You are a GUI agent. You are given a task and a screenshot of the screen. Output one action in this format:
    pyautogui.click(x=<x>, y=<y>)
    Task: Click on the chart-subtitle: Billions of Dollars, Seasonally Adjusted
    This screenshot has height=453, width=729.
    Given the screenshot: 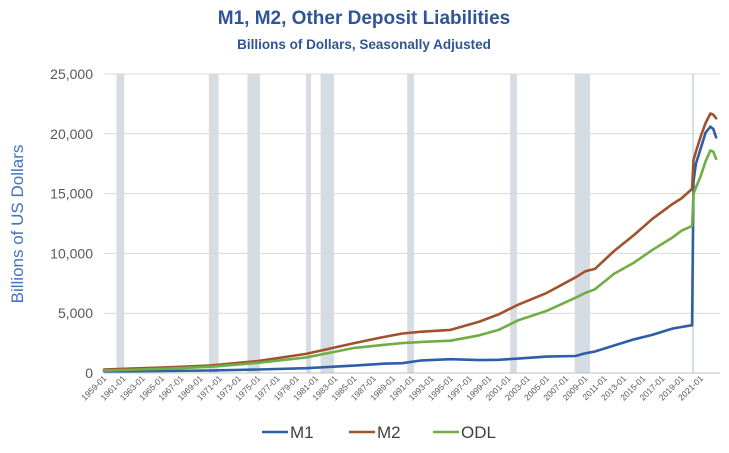 What is the action you would take?
    pyautogui.click(x=364, y=44)
    